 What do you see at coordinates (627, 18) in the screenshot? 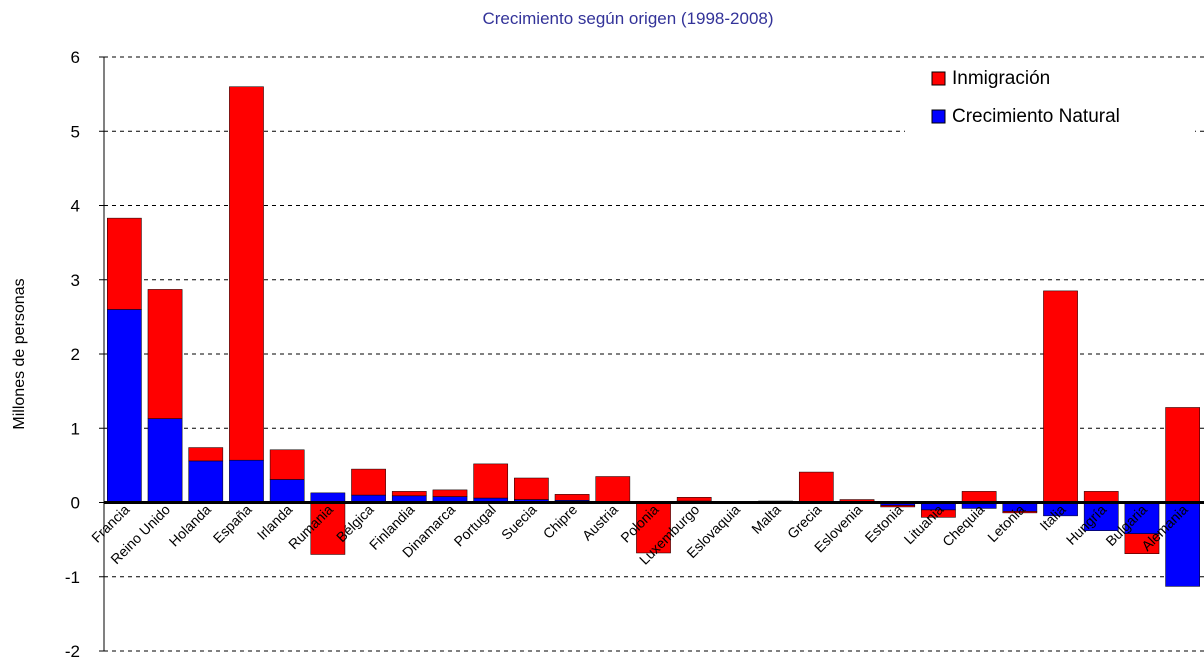
I see `chart-title: Crecimiento según origen (1998-2008)` at bounding box center [627, 18].